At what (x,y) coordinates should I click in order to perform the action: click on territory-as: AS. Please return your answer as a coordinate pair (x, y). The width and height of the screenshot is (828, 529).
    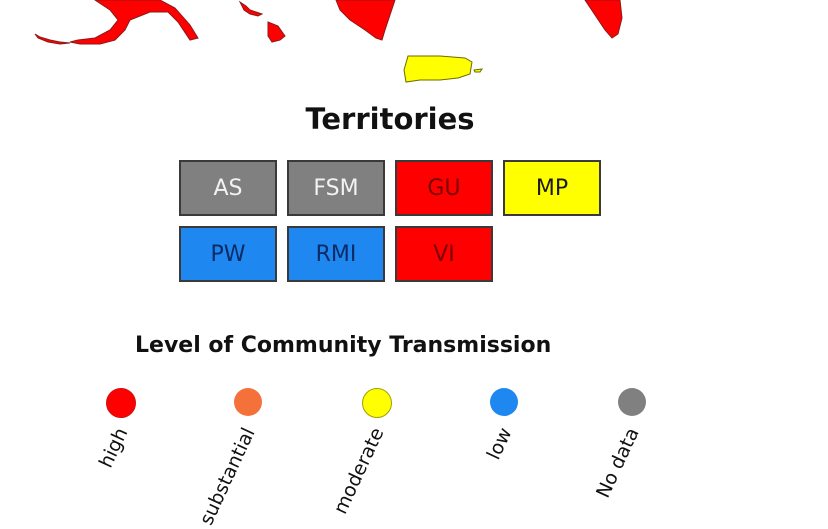
    Looking at the image, I should click on (228, 188).